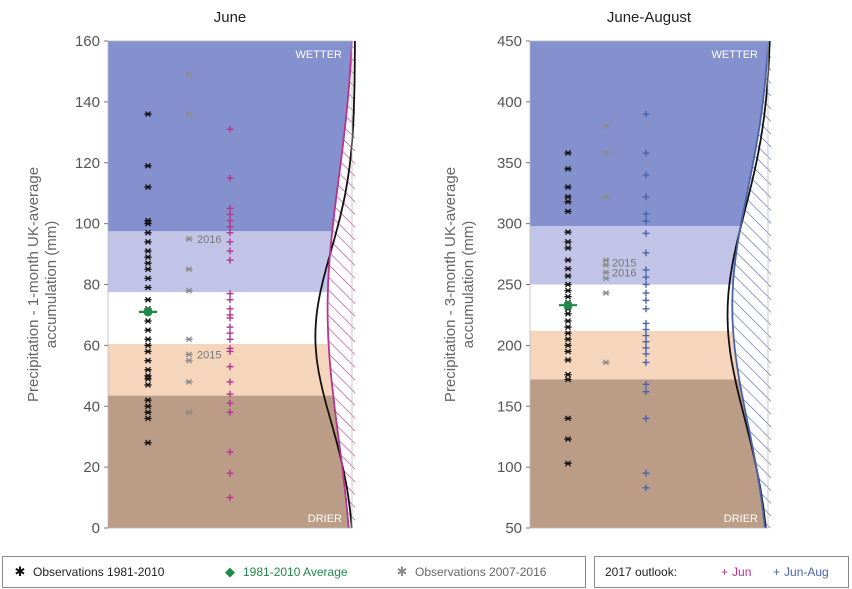 The image size is (852, 589). I want to click on y-tick-label: 60, so click(91, 345).